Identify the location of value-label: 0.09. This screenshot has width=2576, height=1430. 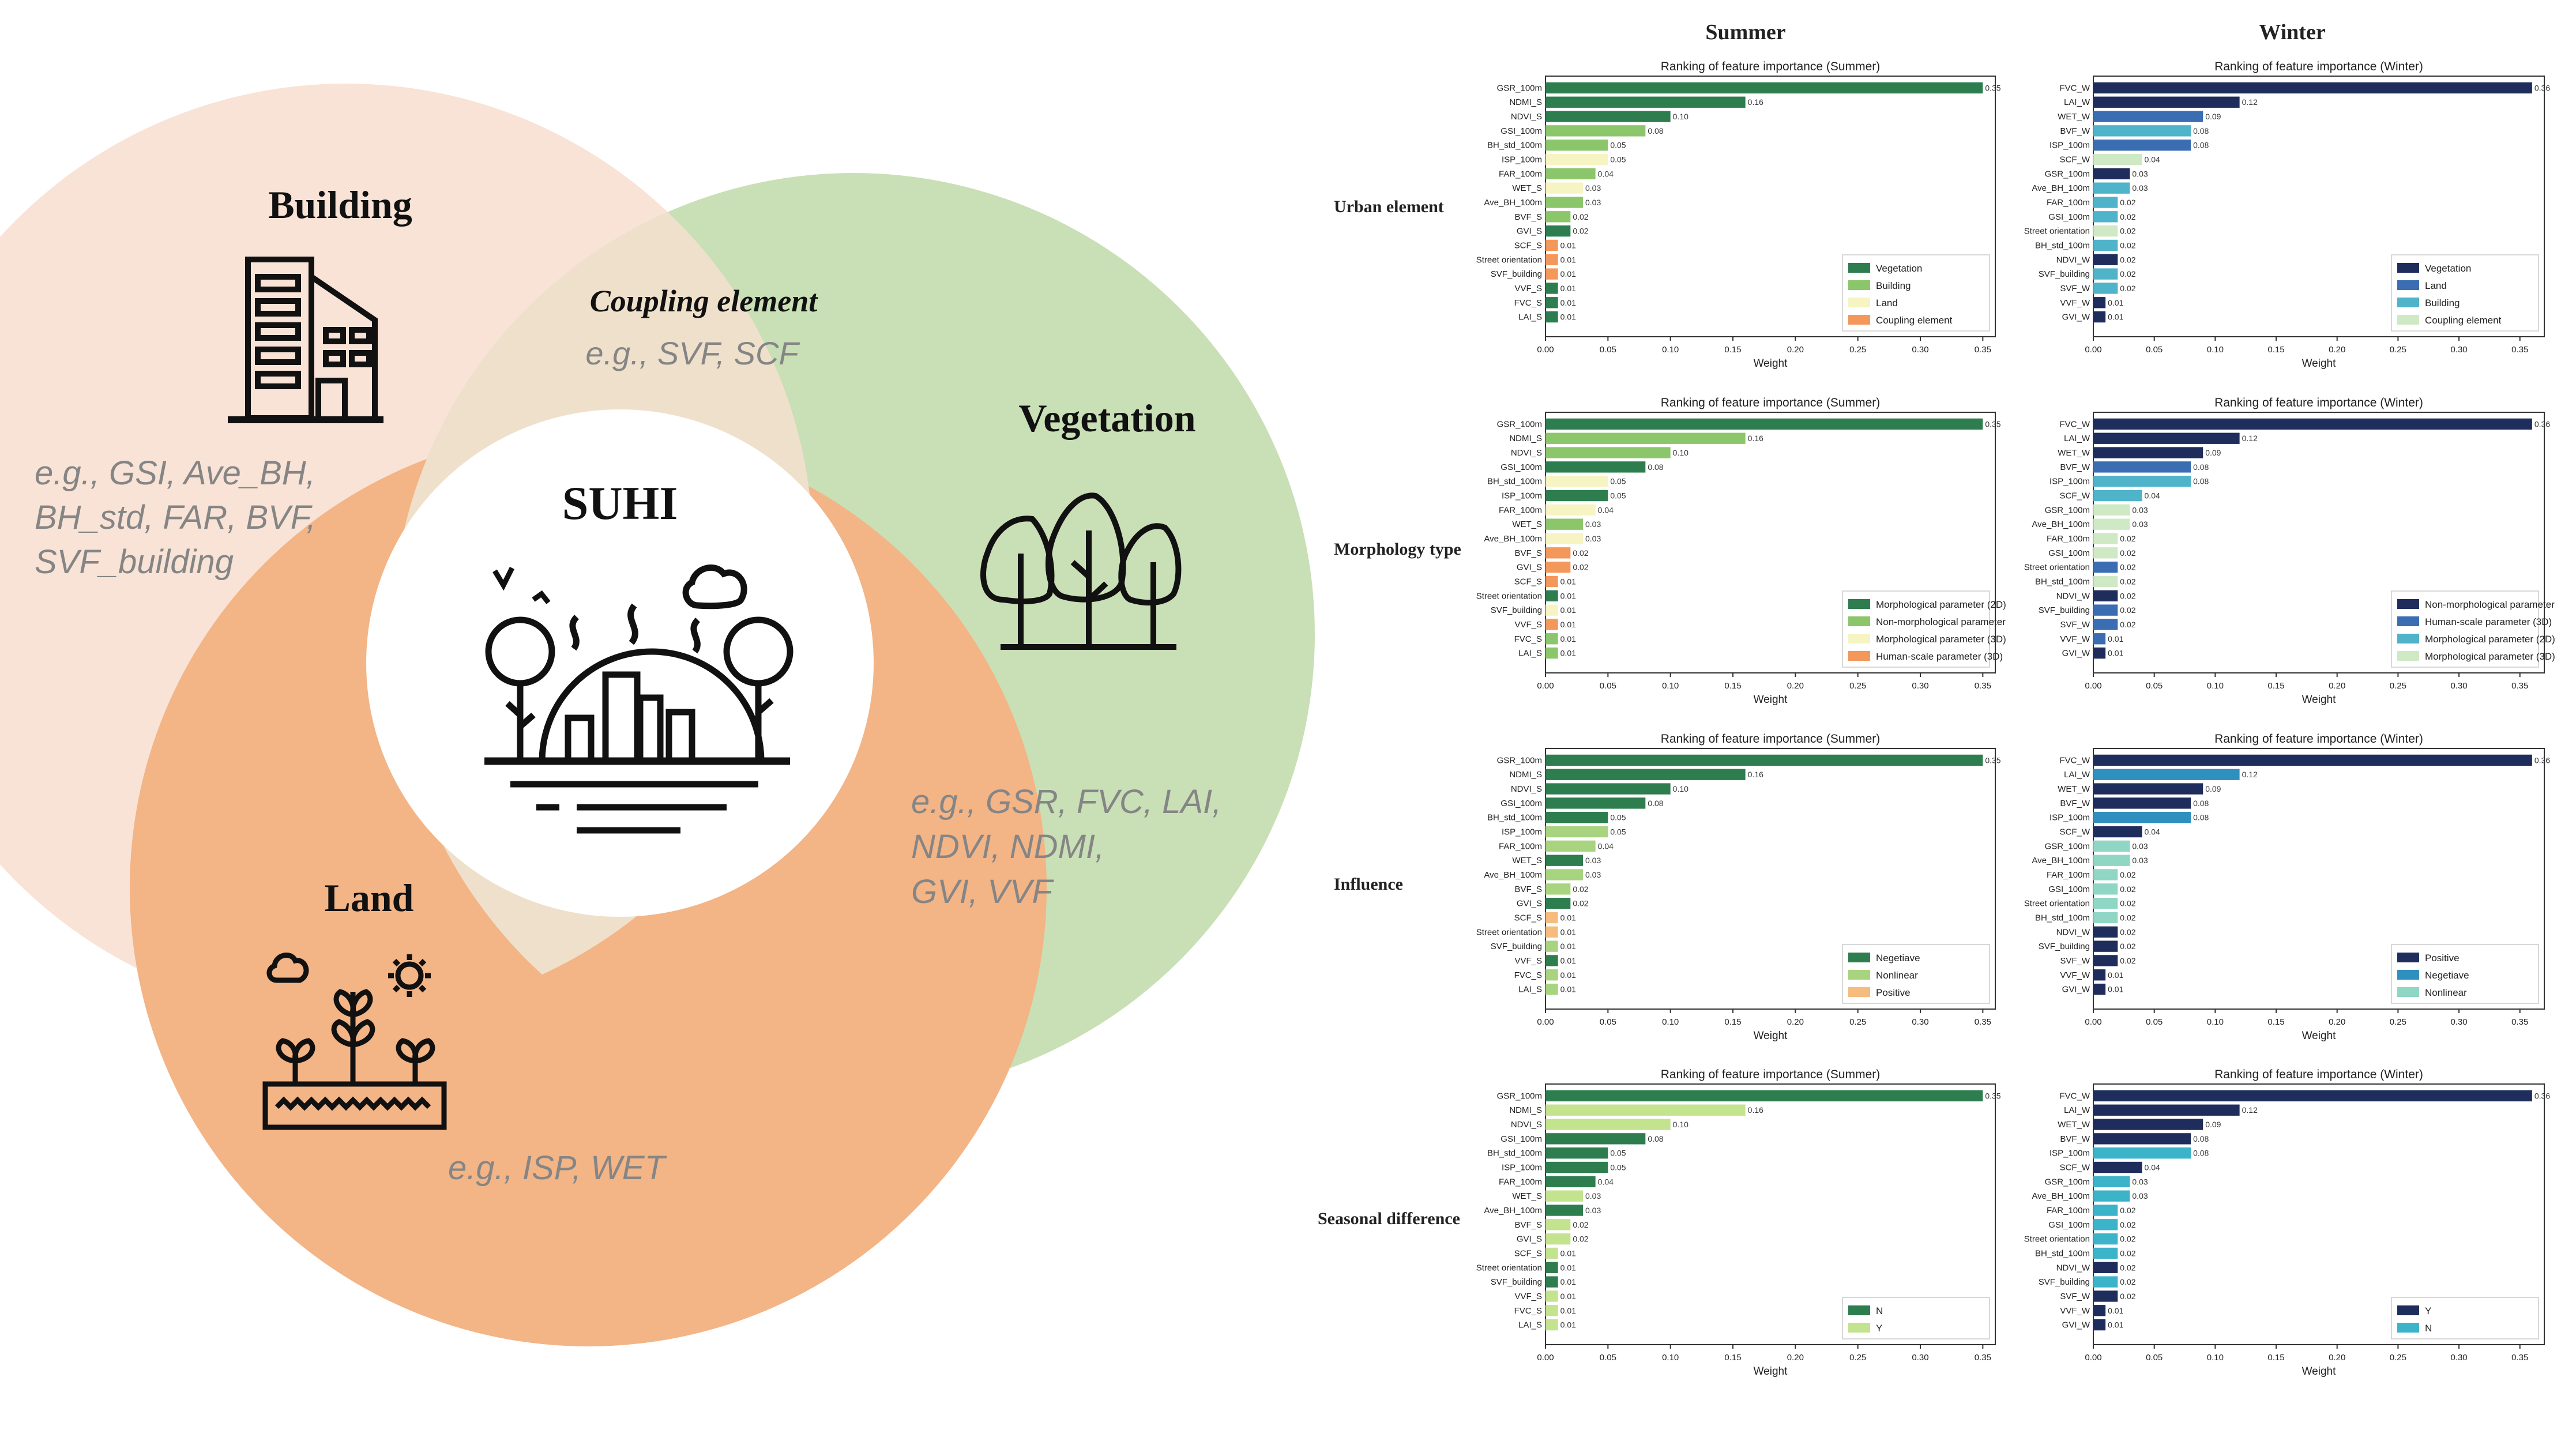
(2213, 116).